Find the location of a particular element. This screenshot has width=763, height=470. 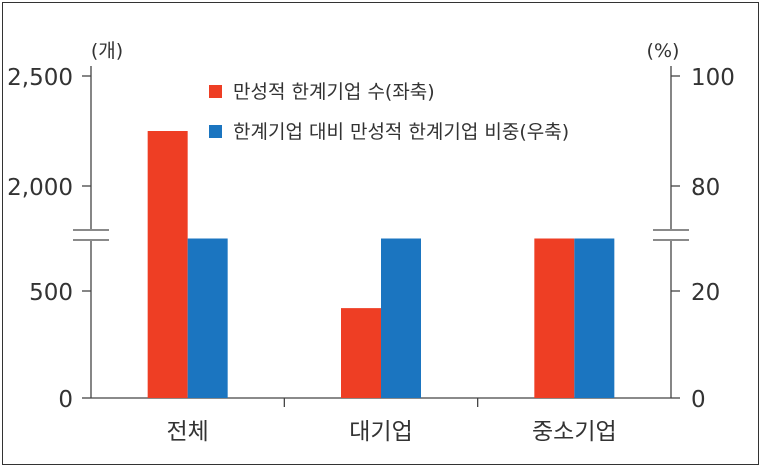

left-axis-break is located at coordinates (91, 235).